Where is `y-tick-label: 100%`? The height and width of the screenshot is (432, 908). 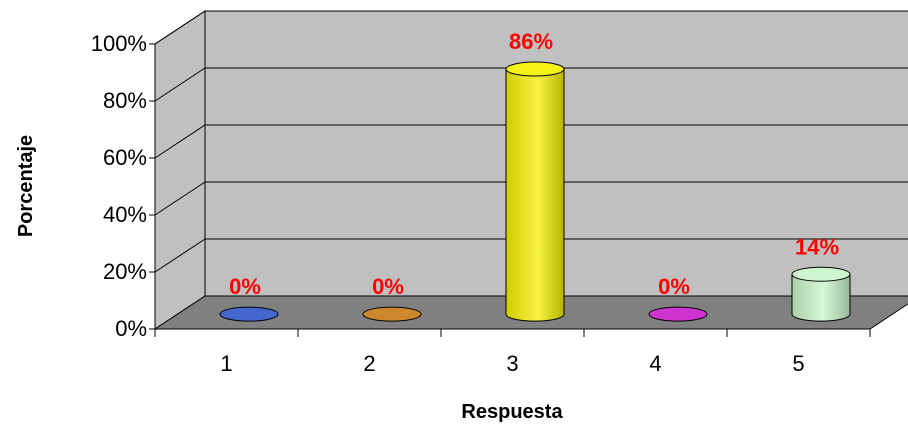
y-tick-label: 100% is located at coordinates (119, 43).